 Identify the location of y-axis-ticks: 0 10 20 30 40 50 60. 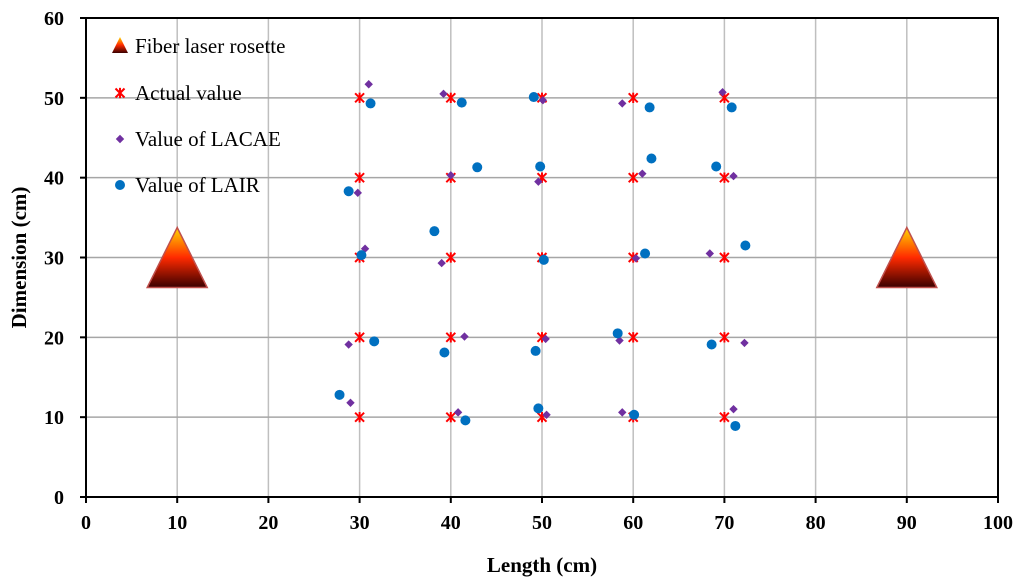
(65, 258).